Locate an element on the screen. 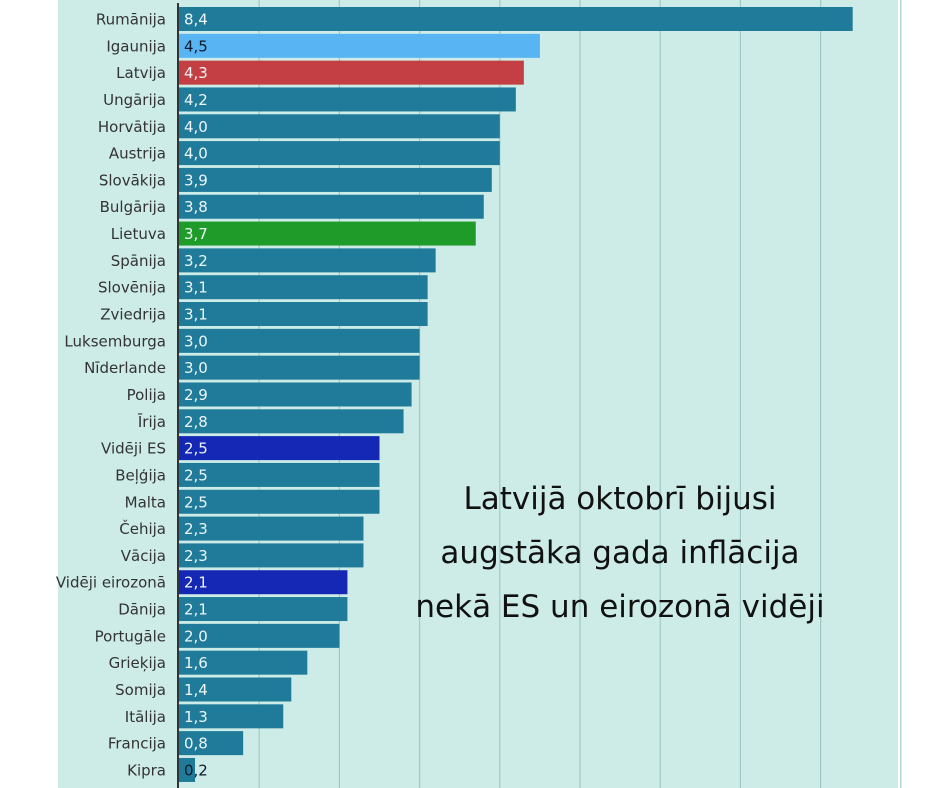  category-label: Nīderlande is located at coordinates (125, 368).